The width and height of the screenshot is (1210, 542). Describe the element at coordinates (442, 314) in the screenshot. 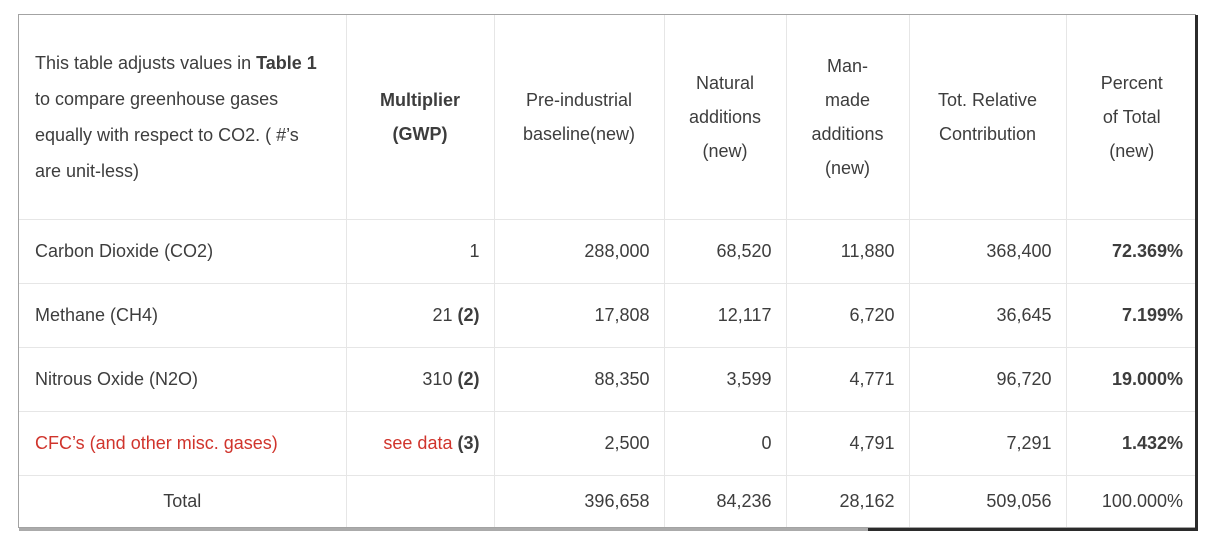

I see `multiplier-number: 21` at that location.